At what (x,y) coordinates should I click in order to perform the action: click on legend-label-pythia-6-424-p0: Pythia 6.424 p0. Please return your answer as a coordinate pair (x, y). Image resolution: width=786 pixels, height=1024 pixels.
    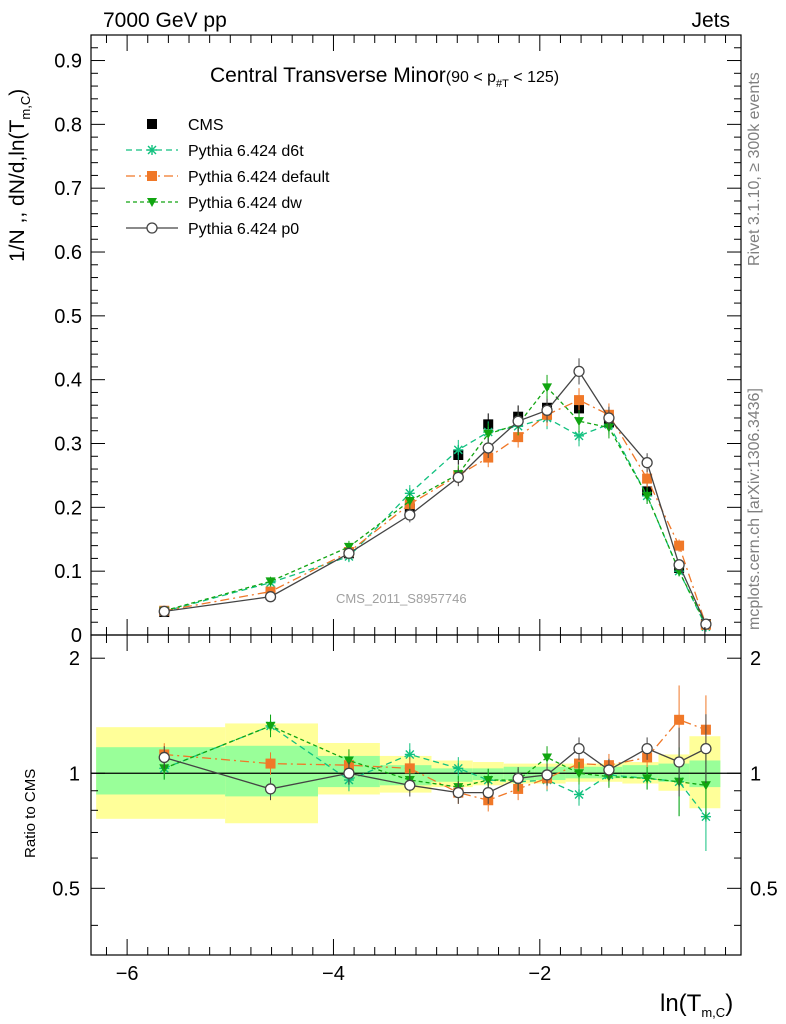
    Looking at the image, I should click on (243, 229).